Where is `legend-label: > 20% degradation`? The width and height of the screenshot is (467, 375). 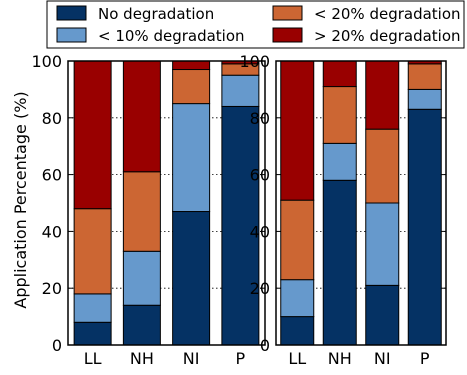 legend-label: > 20% degradation is located at coordinates (387, 36).